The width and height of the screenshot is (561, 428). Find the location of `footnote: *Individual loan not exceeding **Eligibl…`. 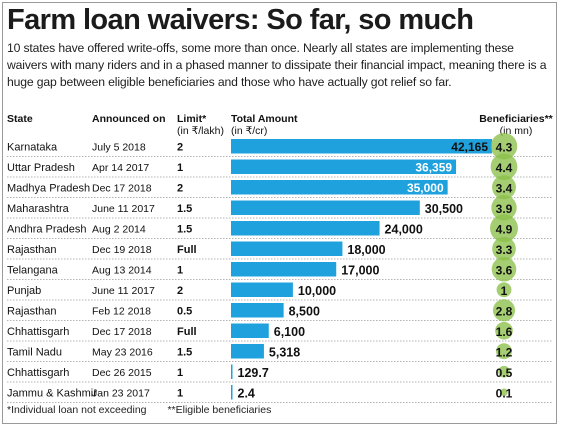

footnote: *Individual loan not exceeding **Eligibl… is located at coordinates (148, 410).